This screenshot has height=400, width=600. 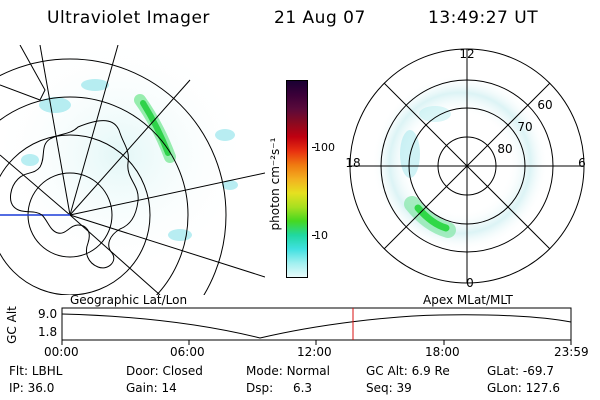 I want to click on mlat-label-80: 80, so click(x=504, y=149).